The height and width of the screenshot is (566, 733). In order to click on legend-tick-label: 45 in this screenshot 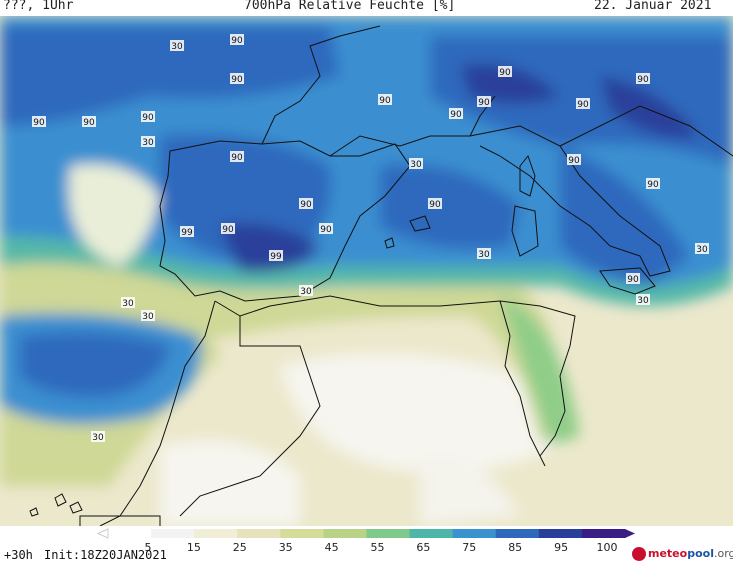, I will do `click(332, 547)`.